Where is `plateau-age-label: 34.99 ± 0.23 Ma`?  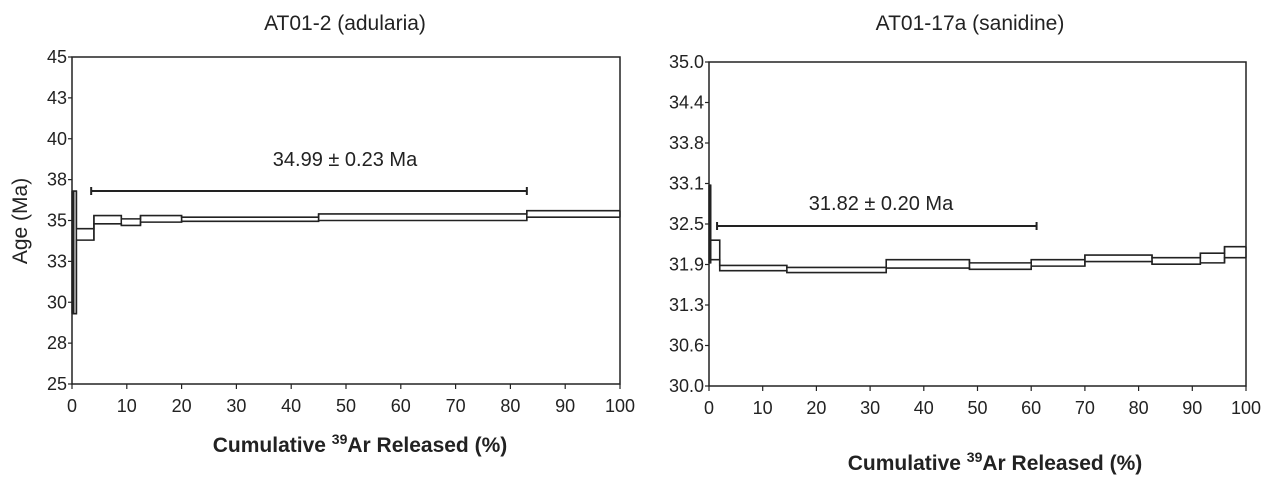 plateau-age-label: 34.99 ± 0.23 Ma is located at coordinates (345, 160).